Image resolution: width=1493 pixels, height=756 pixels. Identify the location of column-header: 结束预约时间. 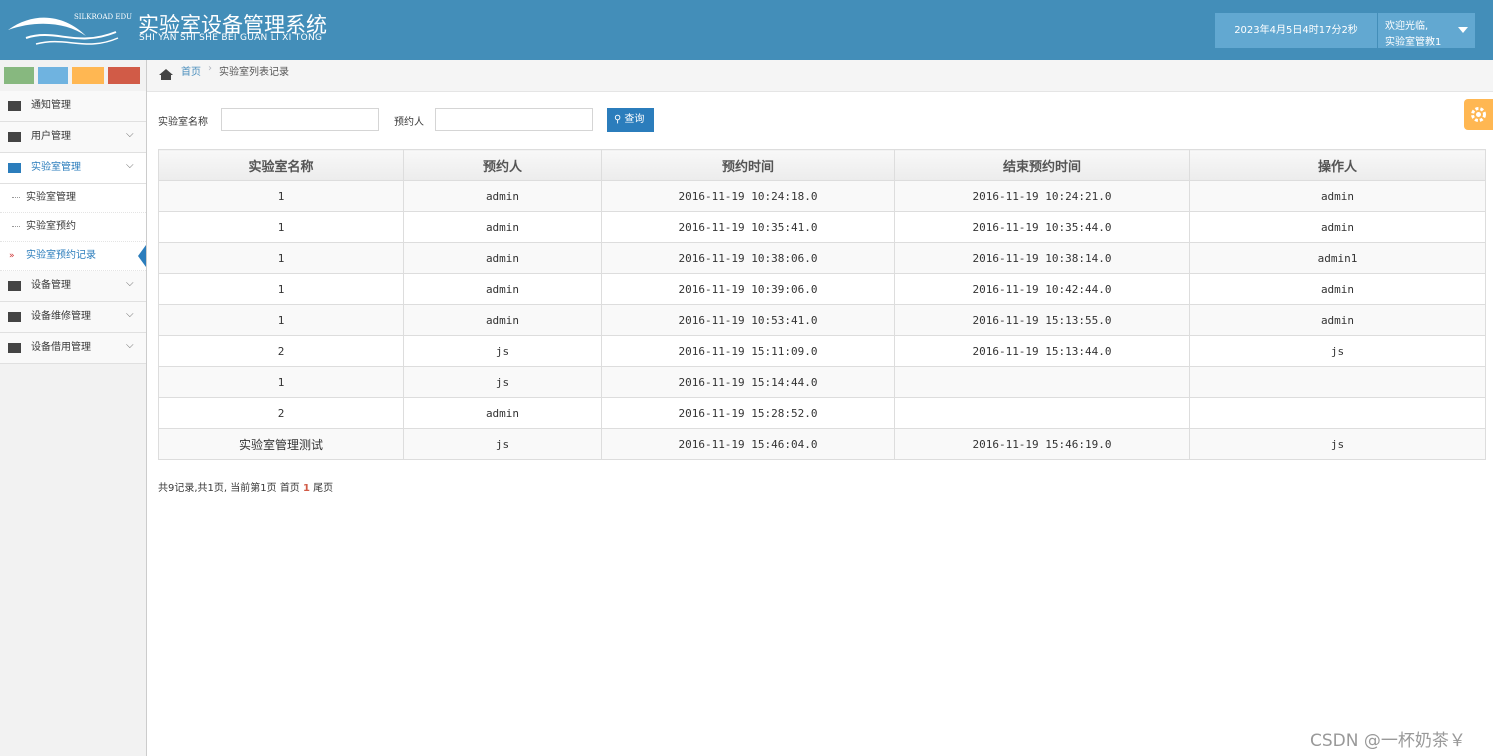
(1042, 165).